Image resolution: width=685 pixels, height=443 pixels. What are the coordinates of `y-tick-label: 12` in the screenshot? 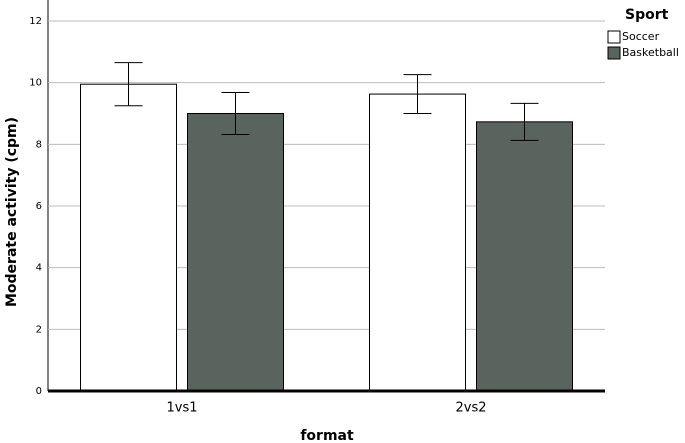 It's located at (35, 21).